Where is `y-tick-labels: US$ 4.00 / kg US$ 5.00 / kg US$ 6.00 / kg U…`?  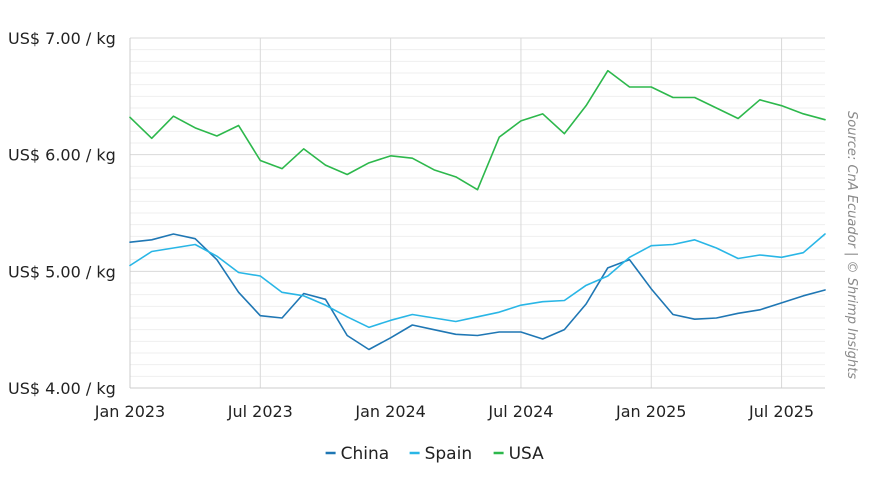
y-tick-labels: US$ 4.00 / kg US$ 5.00 / kg US$ 6.00 / kg U… is located at coordinates (62, 213).